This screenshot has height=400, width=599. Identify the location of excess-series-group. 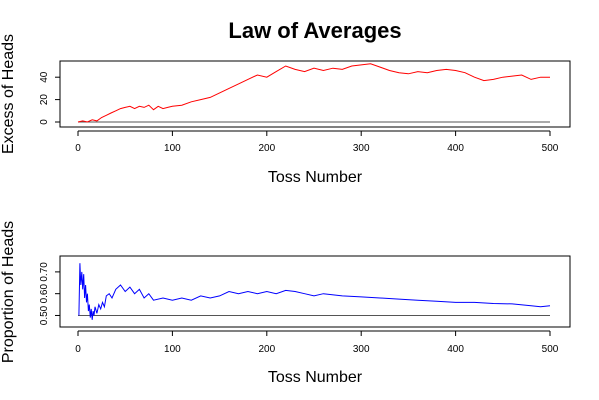
(313, 93).